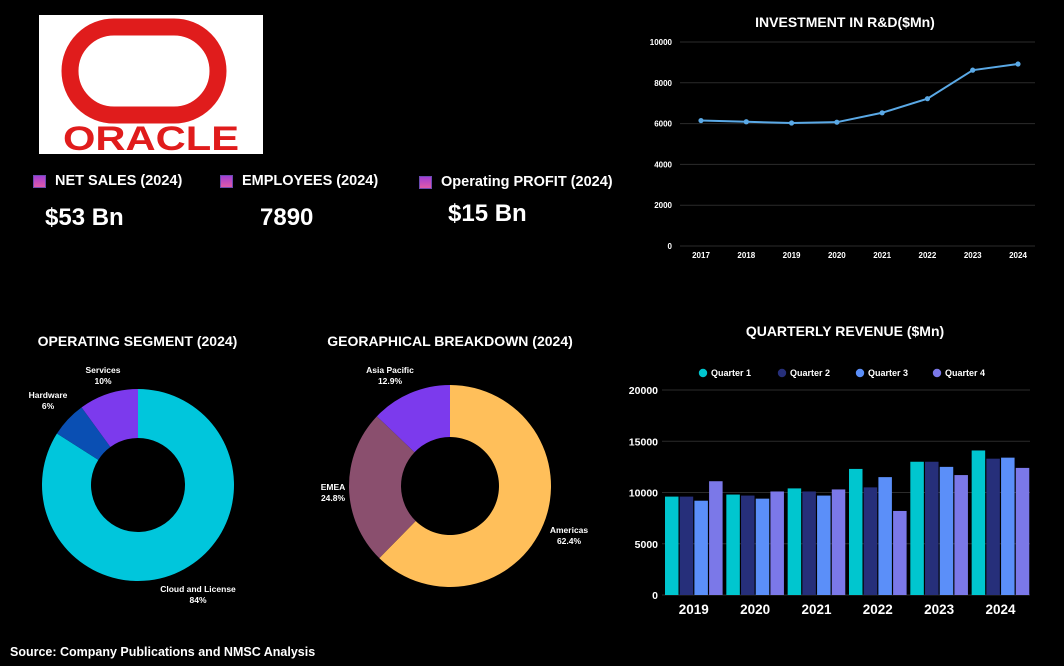  Describe the element at coordinates (973, 255) in the screenshot. I see `rd-xtick-label: 2023` at that location.